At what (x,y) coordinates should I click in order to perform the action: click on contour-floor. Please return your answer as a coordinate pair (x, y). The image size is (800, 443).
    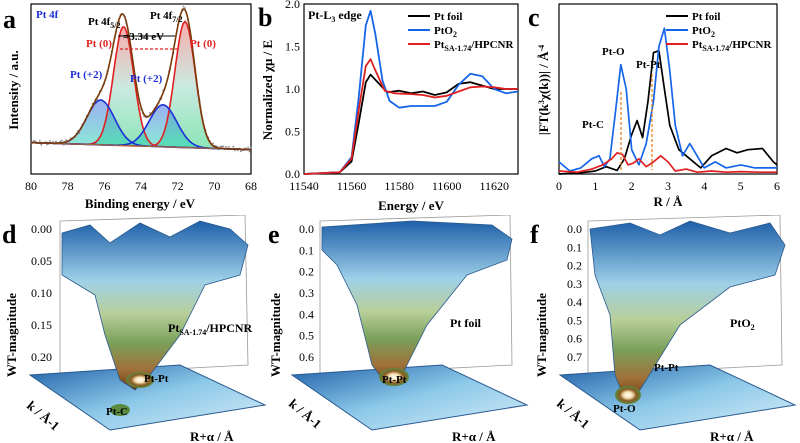
    Looking at the image, I should click on (677, 397).